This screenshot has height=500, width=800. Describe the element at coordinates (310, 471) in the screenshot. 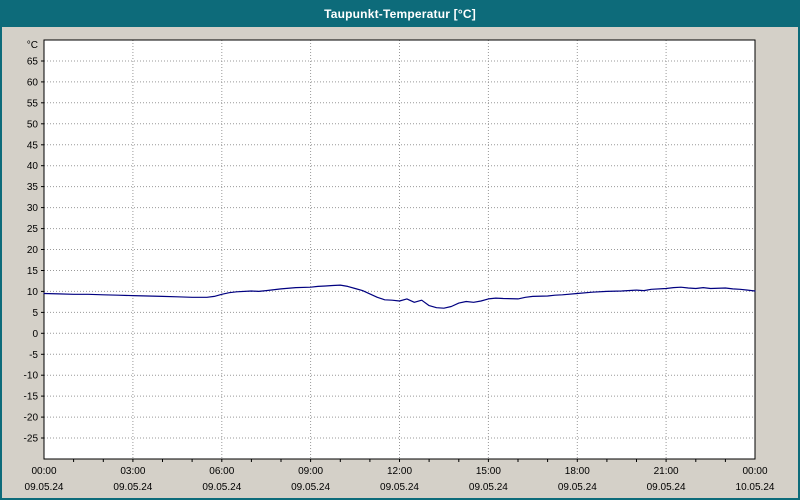

I see `x-tick-time: 09:00` at that location.